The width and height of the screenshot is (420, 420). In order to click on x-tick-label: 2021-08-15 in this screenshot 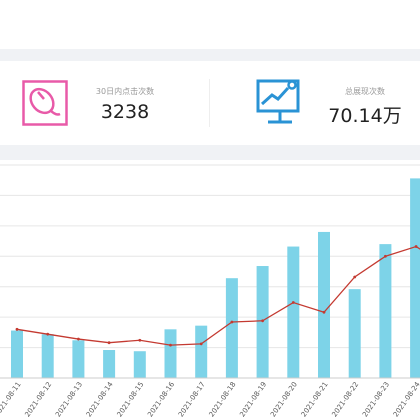, I will do `click(131, 400)`.